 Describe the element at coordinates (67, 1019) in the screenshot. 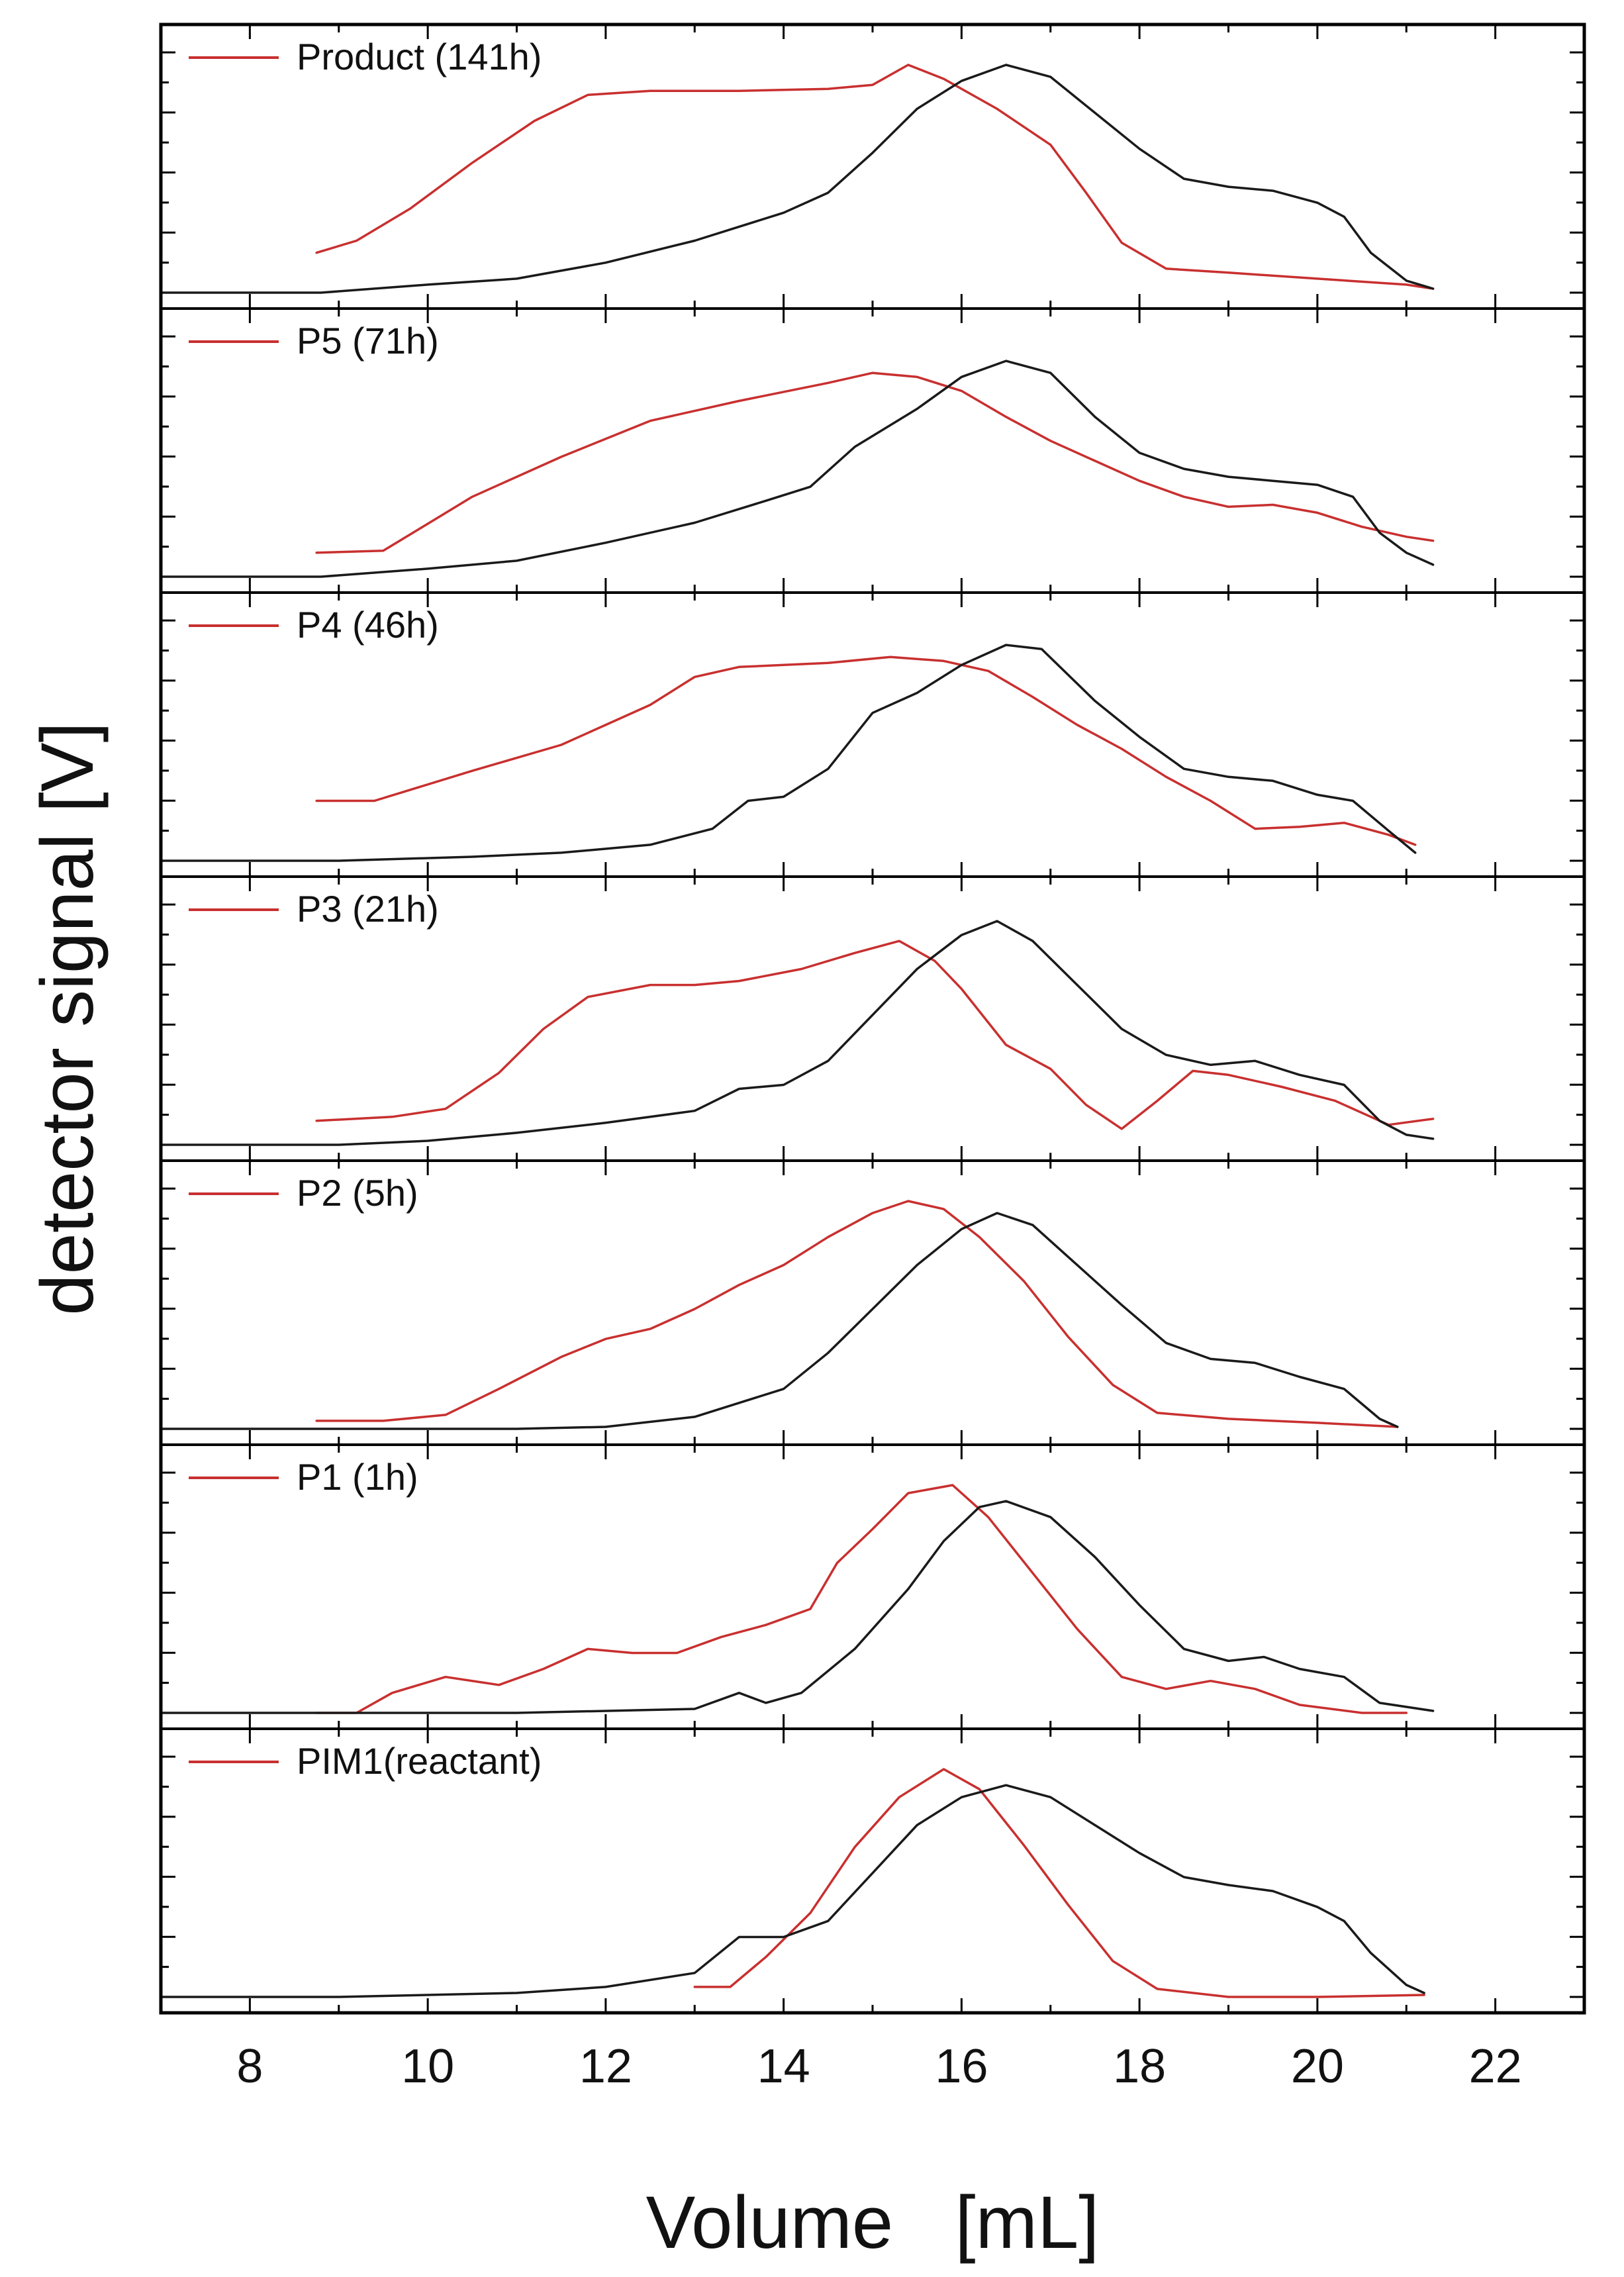

I see `y-axis-title: detector signal [V]` at that location.